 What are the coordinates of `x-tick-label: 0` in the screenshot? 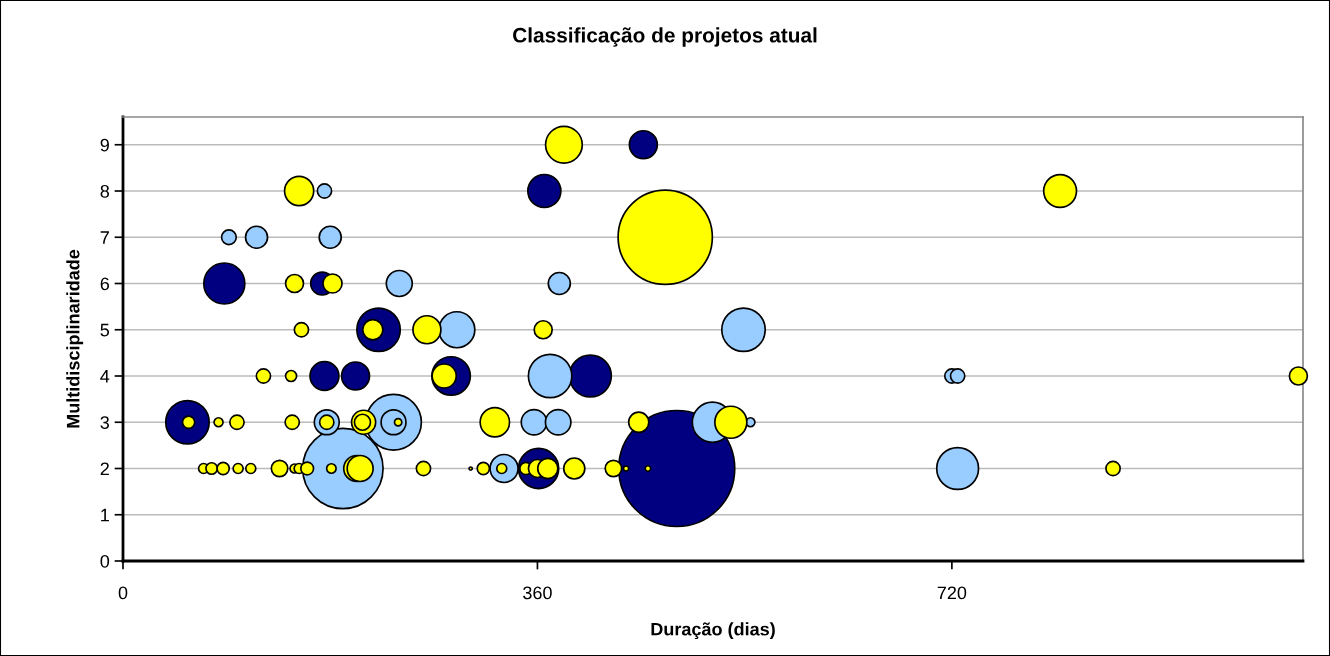 It's located at (123, 593).